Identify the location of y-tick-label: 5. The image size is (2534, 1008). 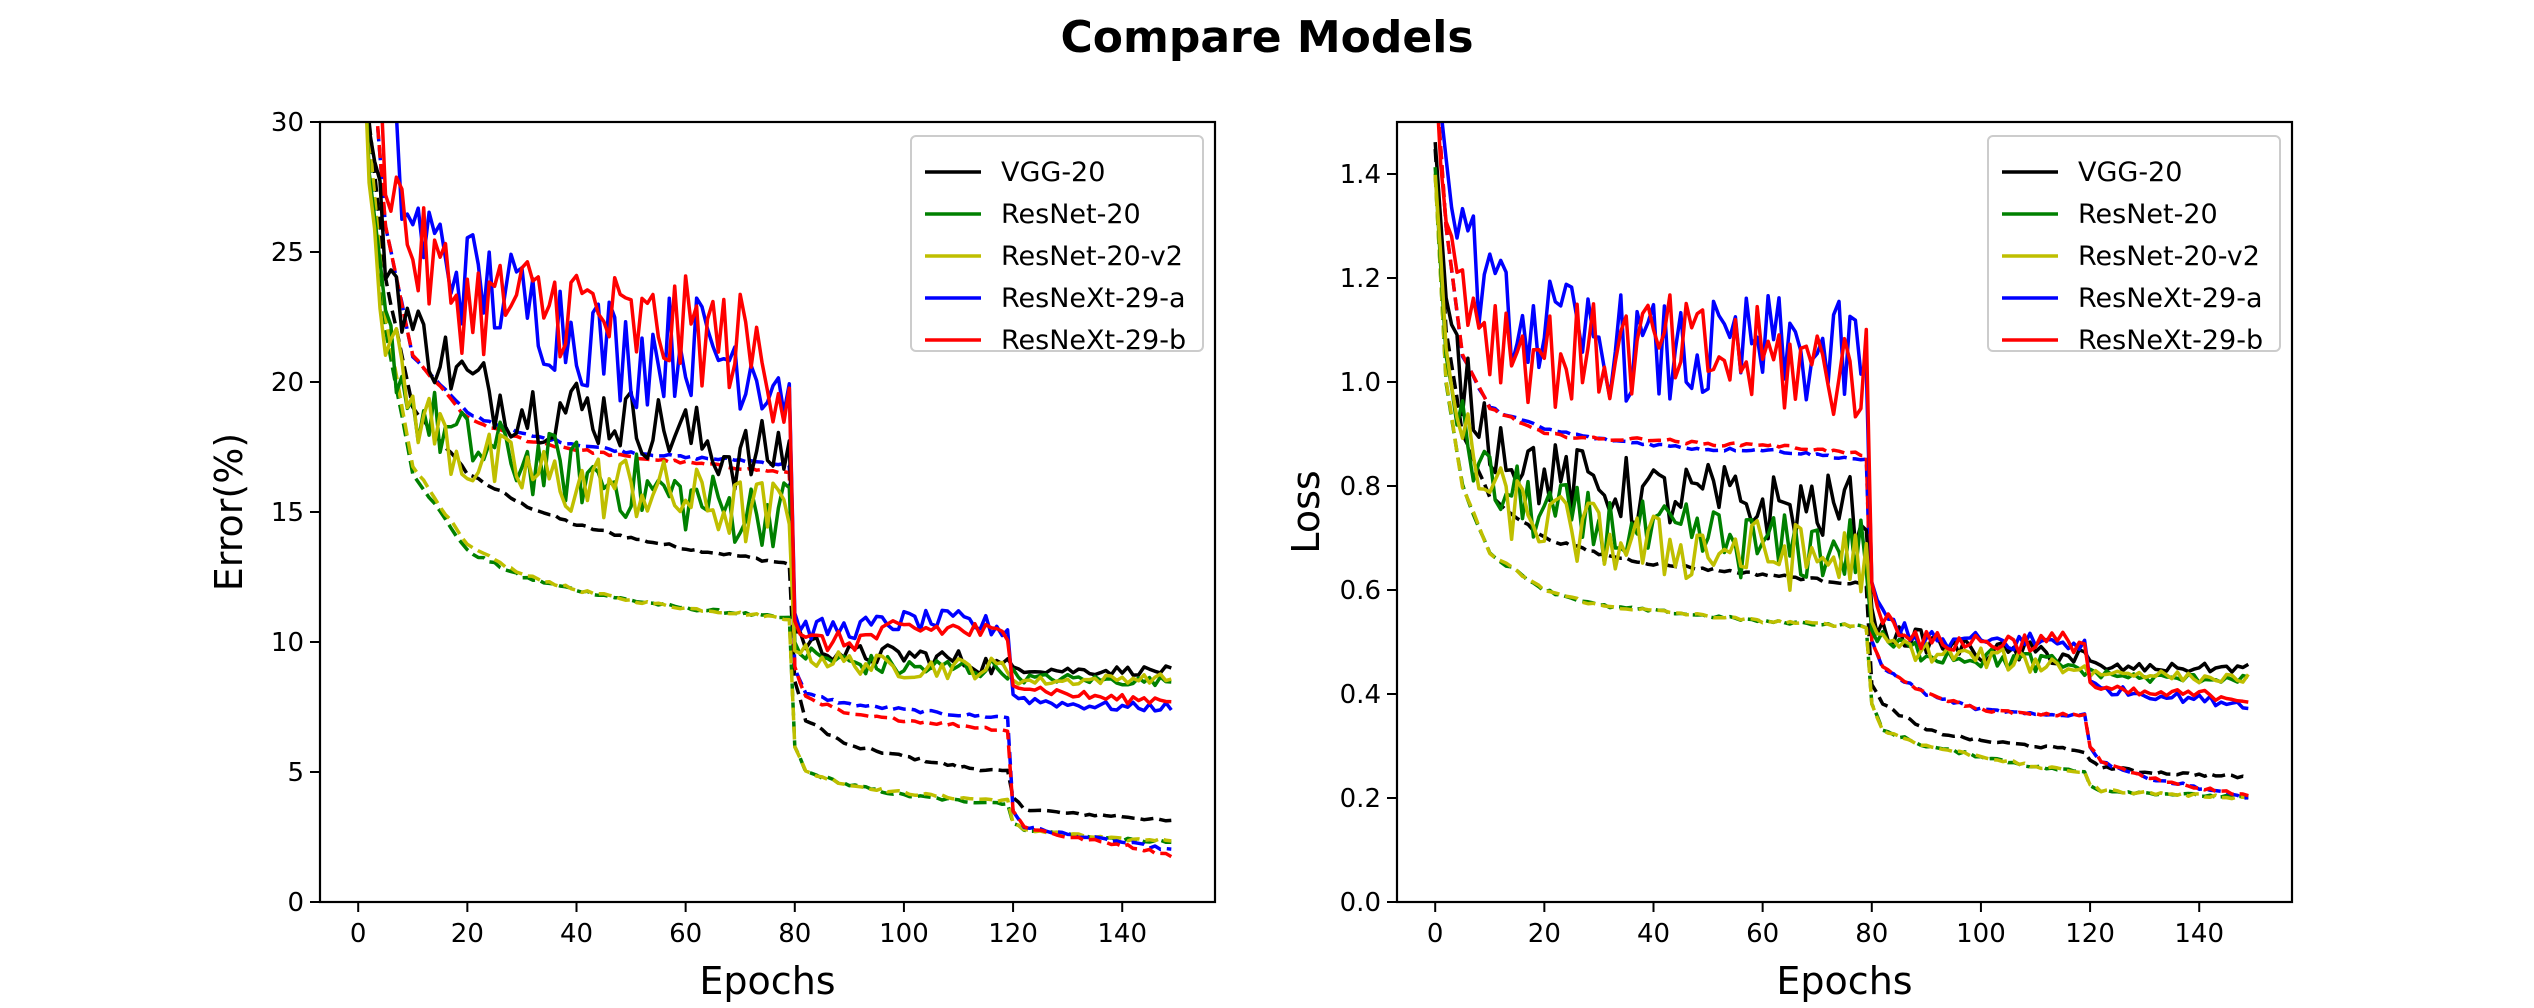
(295, 773).